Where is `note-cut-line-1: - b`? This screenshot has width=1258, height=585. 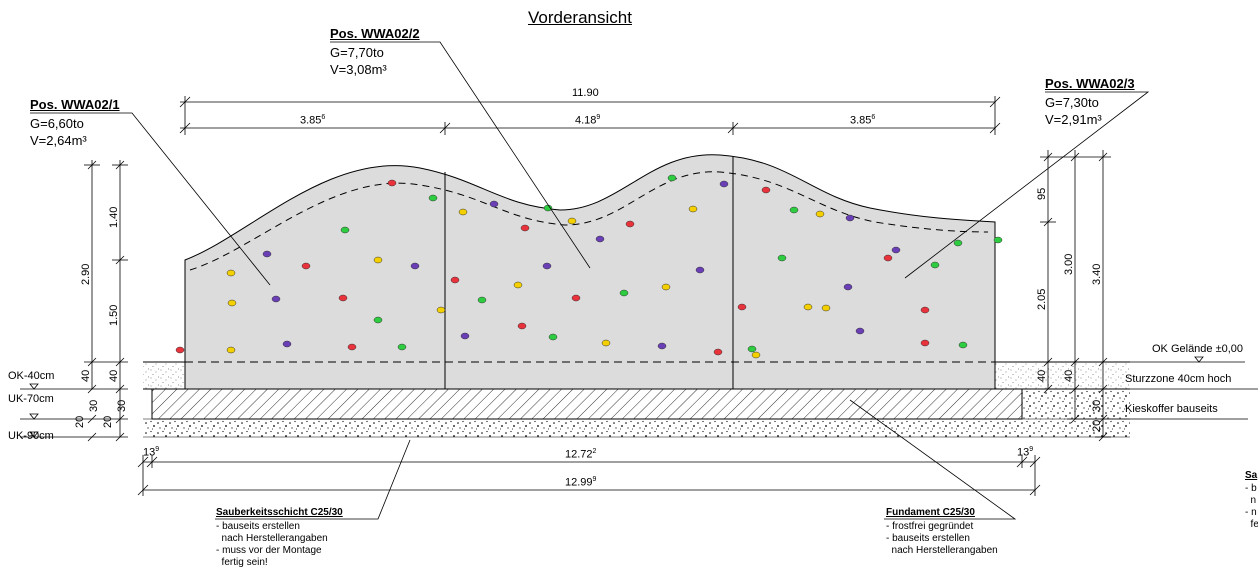
note-cut-line-1: - b is located at coordinates (1251, 488).